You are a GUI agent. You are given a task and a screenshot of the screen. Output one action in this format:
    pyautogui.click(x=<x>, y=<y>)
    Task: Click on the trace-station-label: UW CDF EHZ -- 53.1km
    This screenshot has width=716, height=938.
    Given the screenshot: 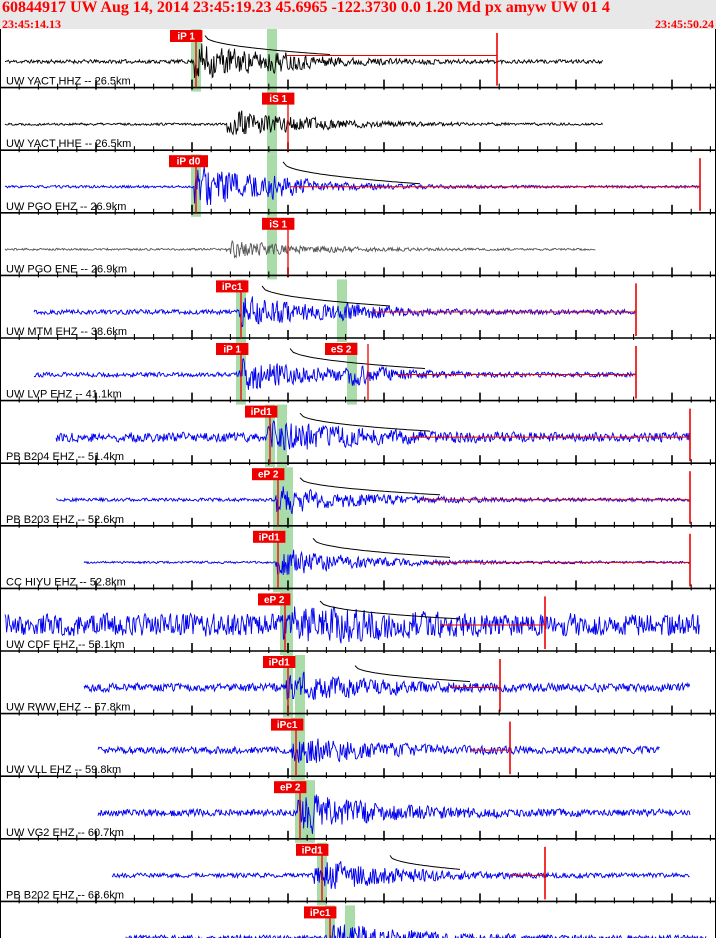 What is the action you would take?
    pyautogui.click(x=65, y=645)
    